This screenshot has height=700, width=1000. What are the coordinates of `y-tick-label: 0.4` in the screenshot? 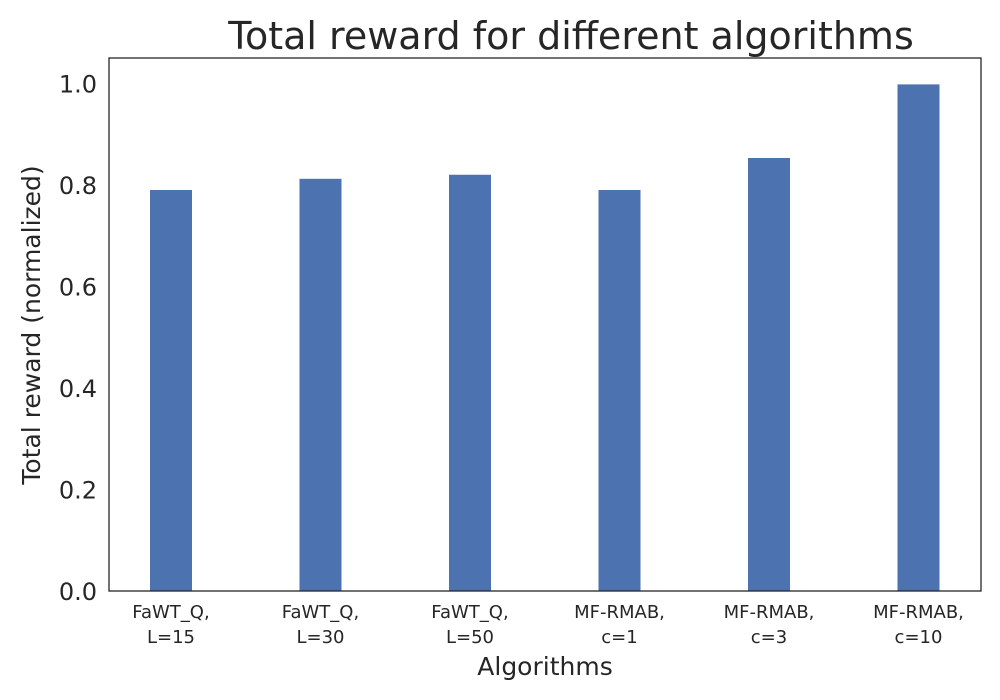 It's located at (78, 389).